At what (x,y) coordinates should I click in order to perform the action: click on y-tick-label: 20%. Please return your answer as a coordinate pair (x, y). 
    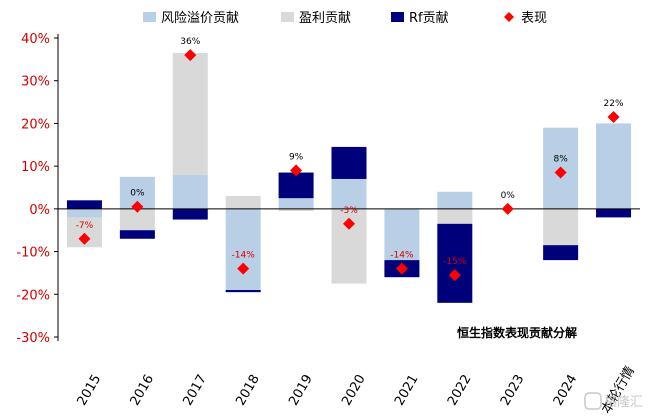
    Looking at the image, I should click on (35, 124).